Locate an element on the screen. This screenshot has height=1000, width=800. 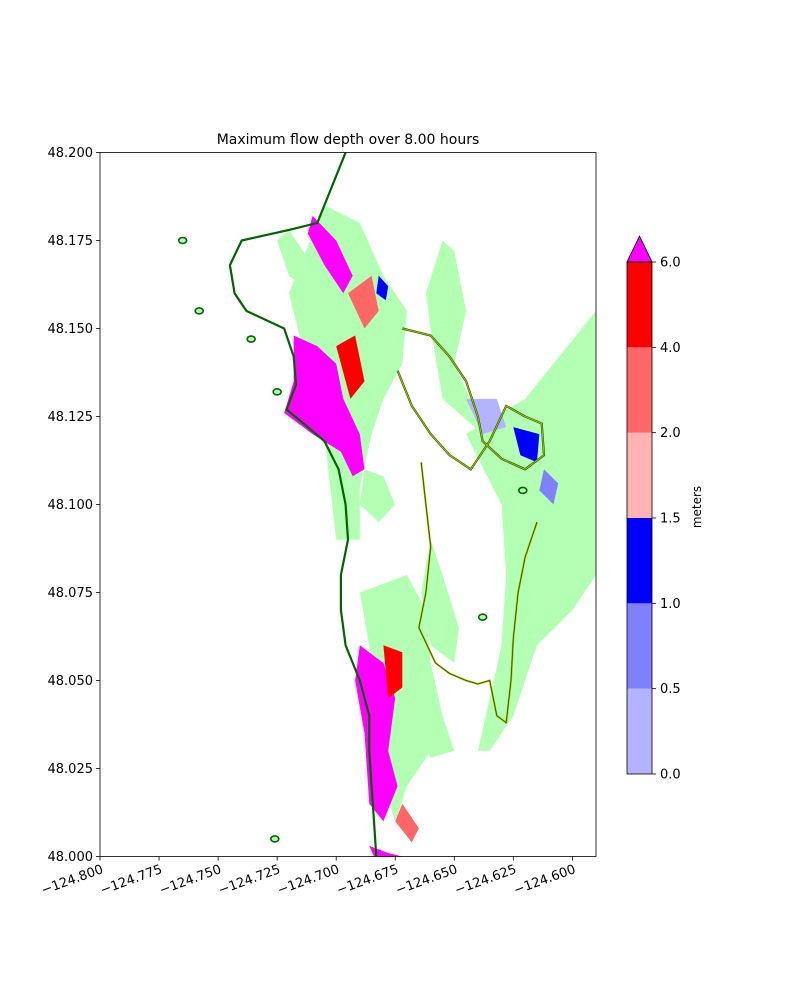
colorbar-extend-max is located at coordinates (639, 249).